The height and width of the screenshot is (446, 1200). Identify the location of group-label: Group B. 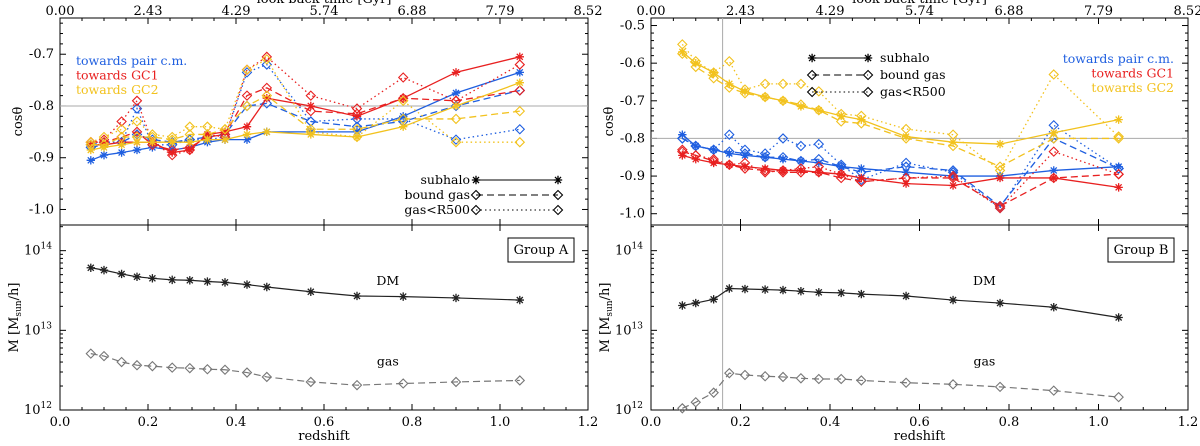
(1141, 250).